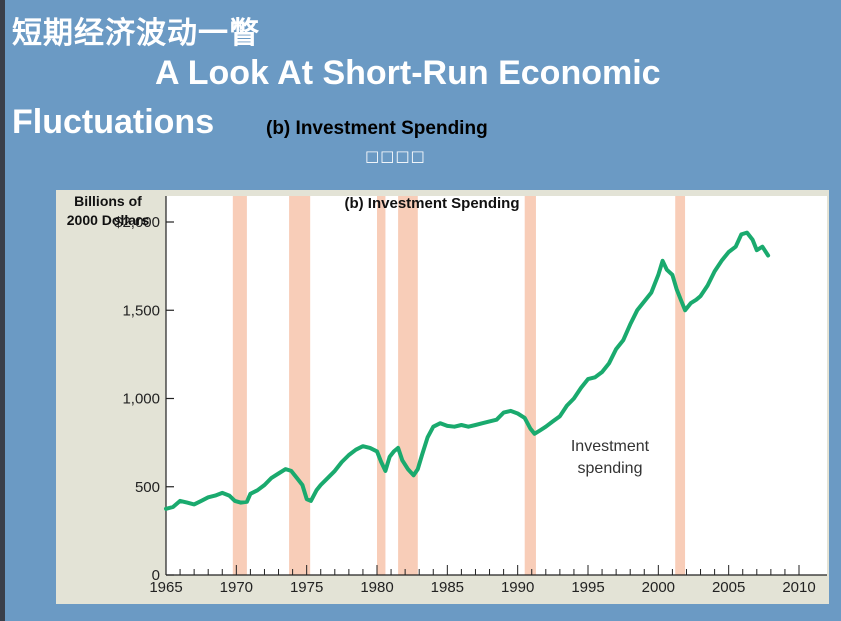 This screenshot has height=621, width=841. I want to click on missing-glyph-placeholder: □□□□, so click(395, 156).